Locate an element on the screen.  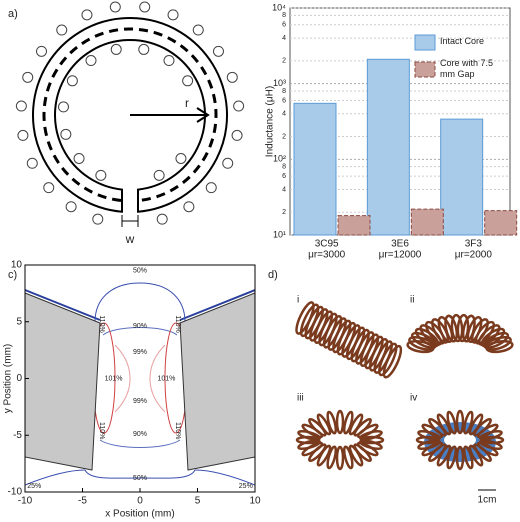
y-tick-label: -10 is located at coordinates (15, 492).